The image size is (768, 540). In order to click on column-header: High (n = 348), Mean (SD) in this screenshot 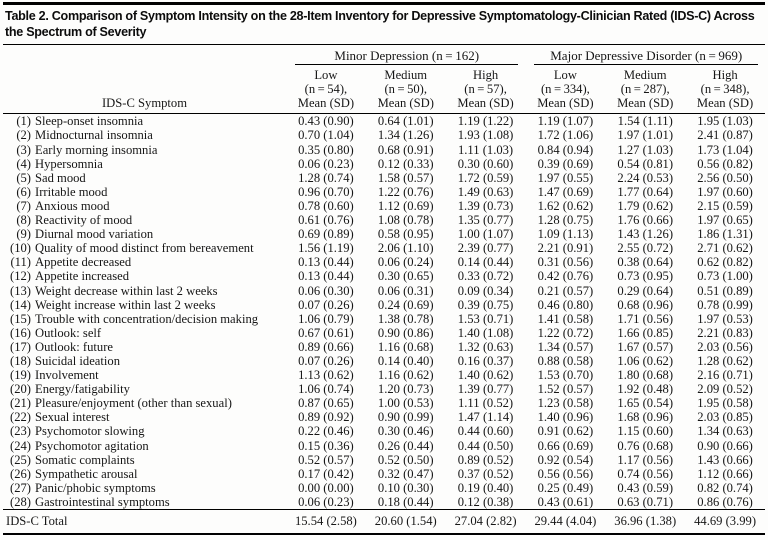, I will do `click(725, 90)`.